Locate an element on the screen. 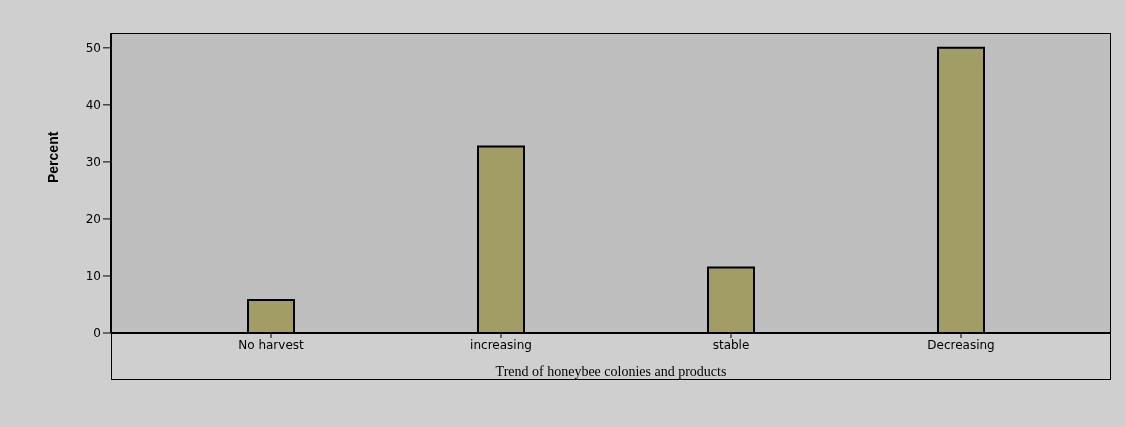  y-tick-label: 50 is located at coordinates (93, 48).